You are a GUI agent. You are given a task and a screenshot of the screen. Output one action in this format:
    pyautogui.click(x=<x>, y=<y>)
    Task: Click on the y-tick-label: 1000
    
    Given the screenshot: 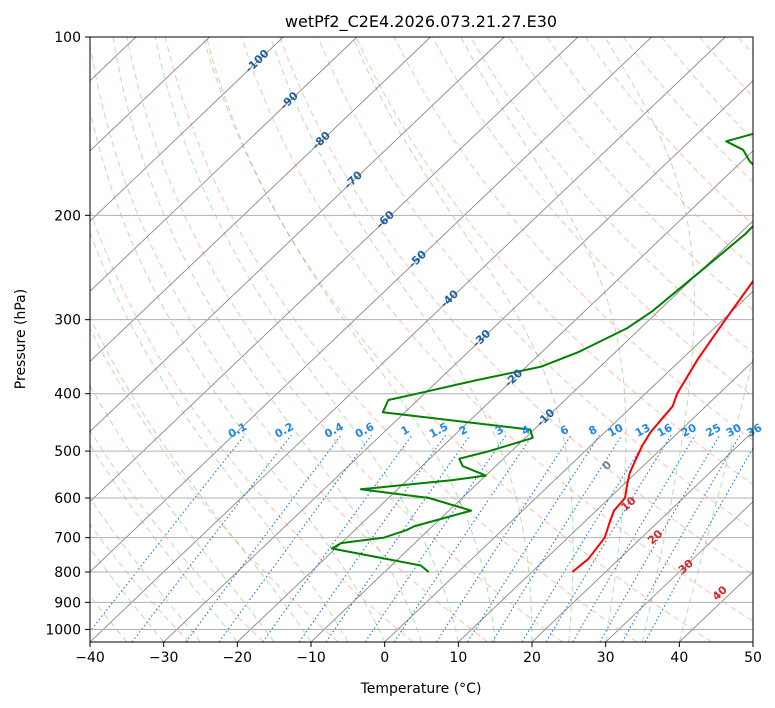 What is the action you would take?
    pyautogui.click(x=63, y=630)
    